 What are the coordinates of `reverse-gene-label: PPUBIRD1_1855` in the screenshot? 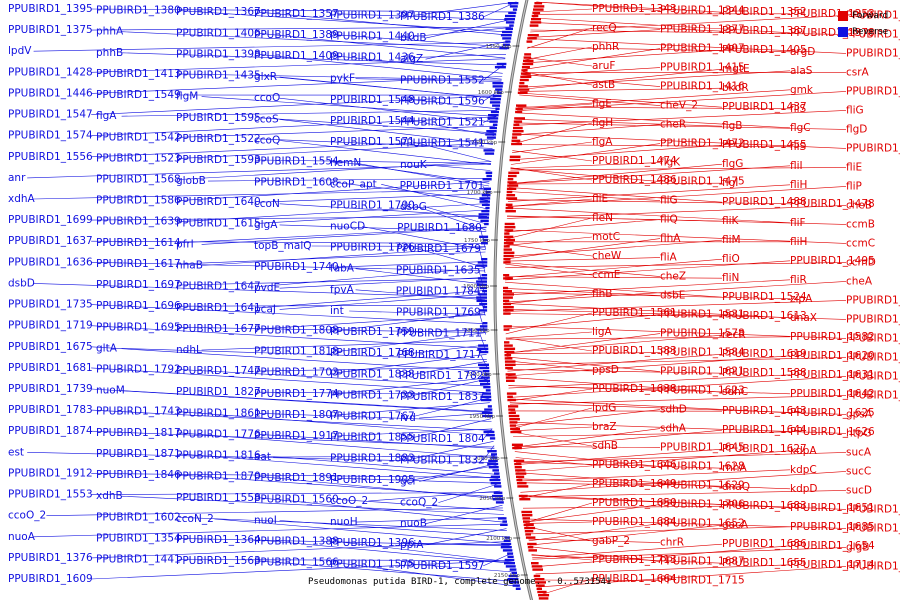 It's located at (372, 438).